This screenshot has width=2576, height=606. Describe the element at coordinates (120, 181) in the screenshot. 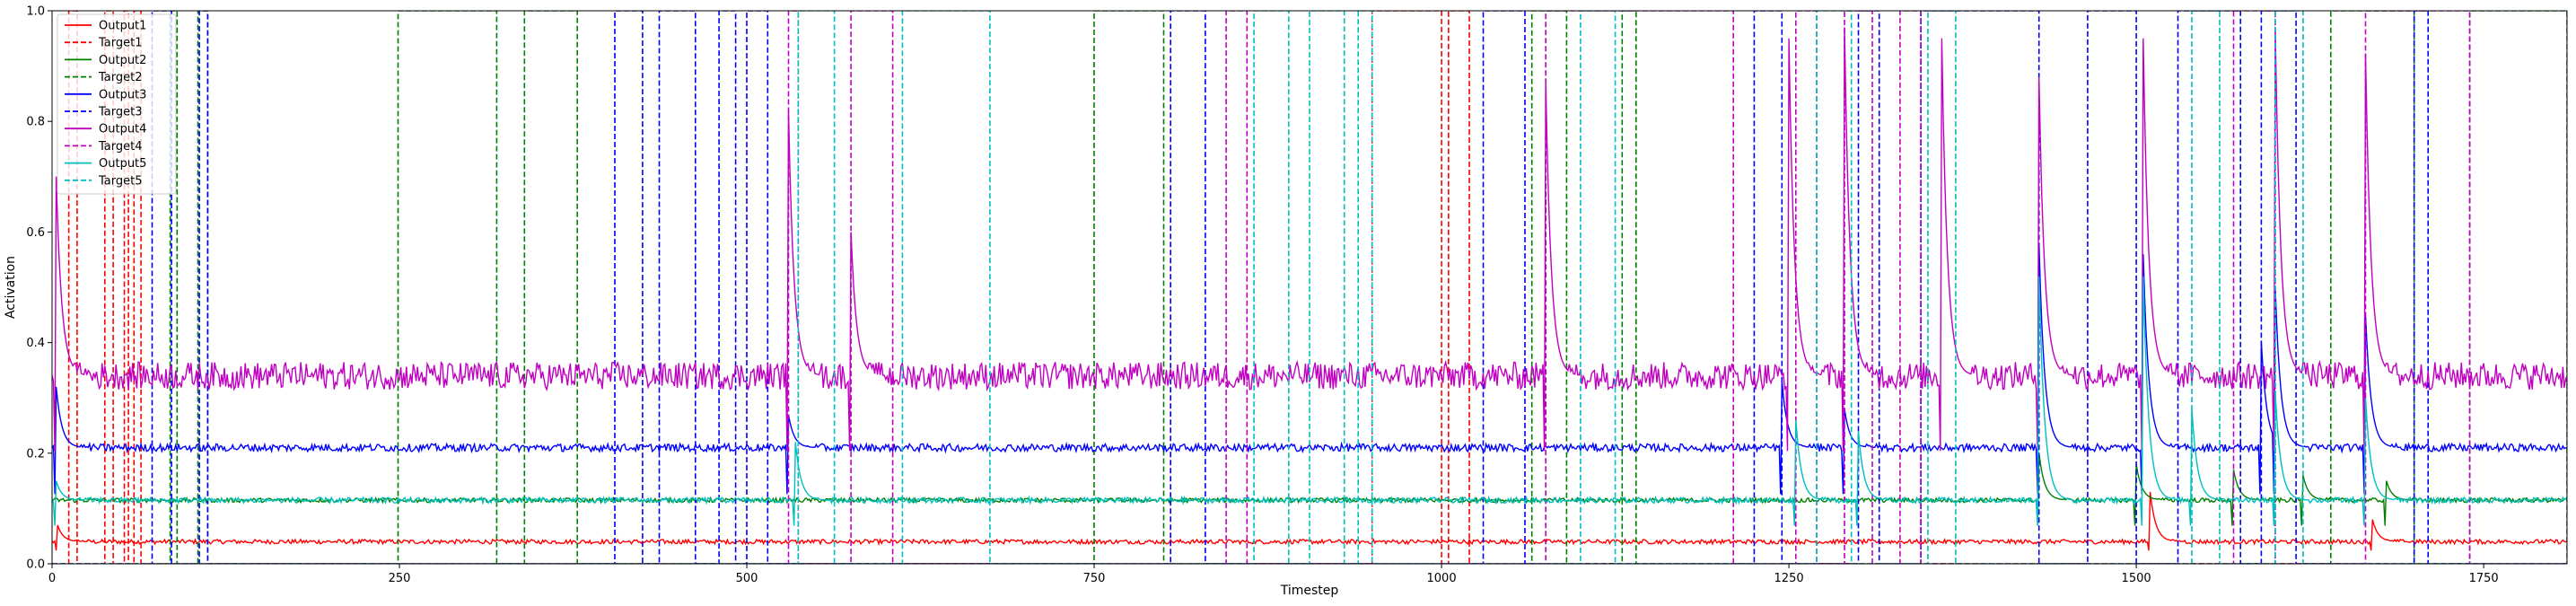

I see `legend-label-target5: Target5` at that location.